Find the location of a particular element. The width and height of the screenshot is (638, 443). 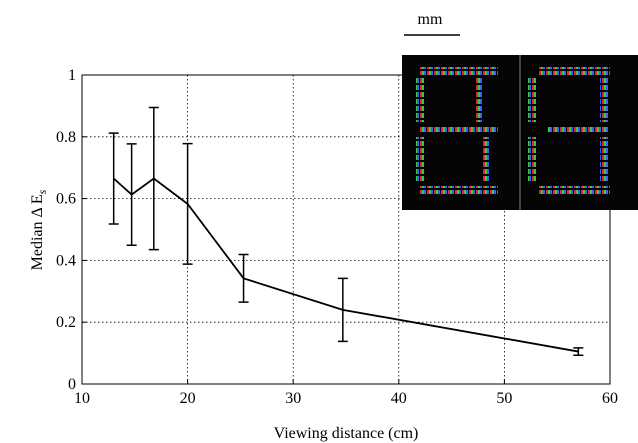

y-axis-label-main: Median Δ E is located at coordinates (37, 232).